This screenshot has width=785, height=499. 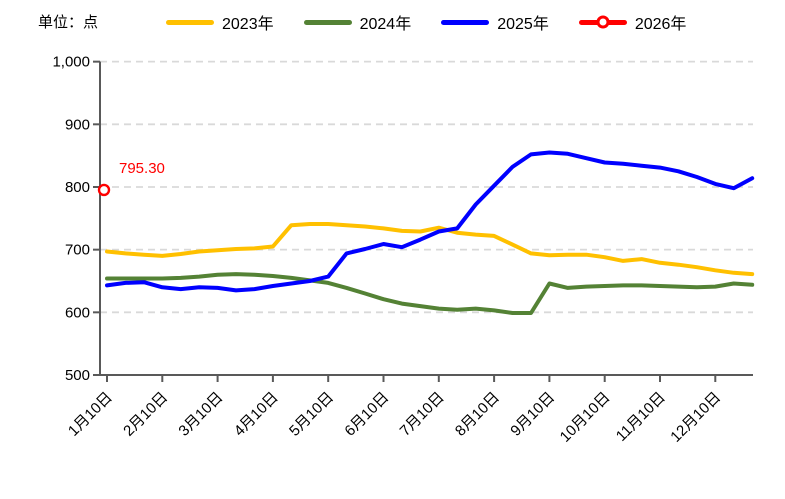 What do you see at coordinates (77, 312) in the screenshot?
I see `y-tick-label: 600` at bounding box center [77, 312].